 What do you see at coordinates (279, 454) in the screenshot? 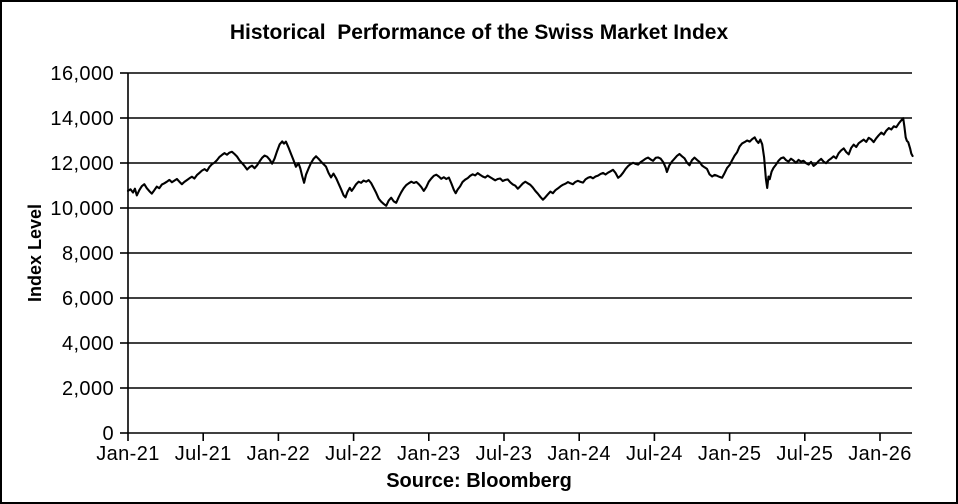
I see `x-tick-label: Jan-22` at bounding box center [279, 454].